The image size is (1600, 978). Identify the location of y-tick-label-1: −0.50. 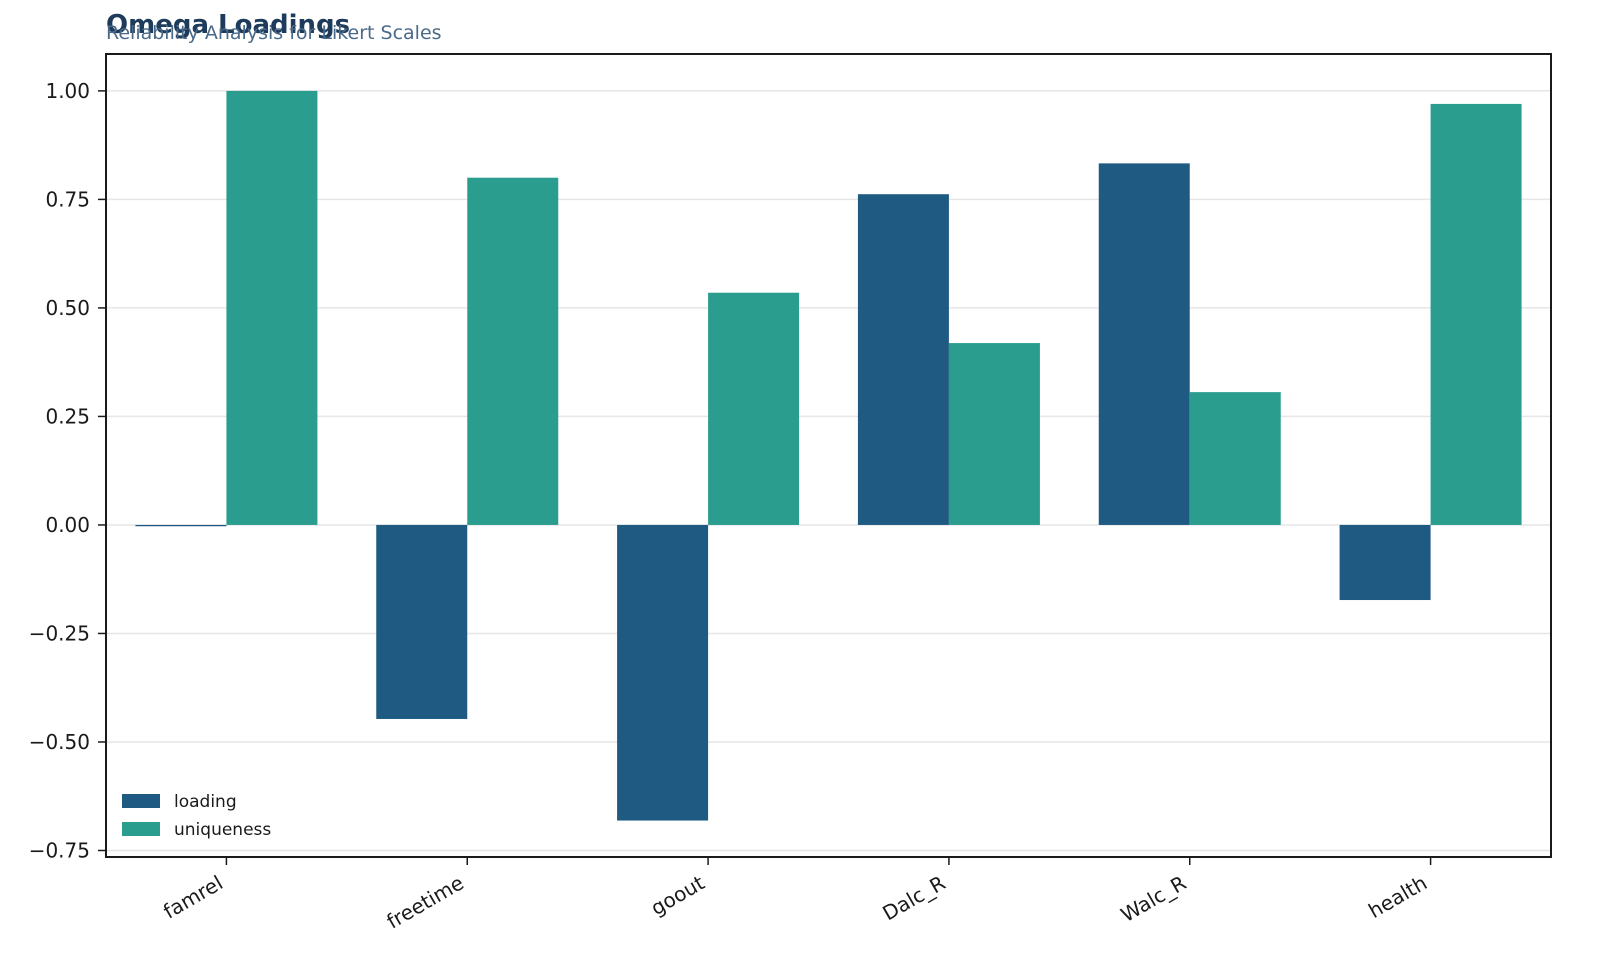
(59, 742).